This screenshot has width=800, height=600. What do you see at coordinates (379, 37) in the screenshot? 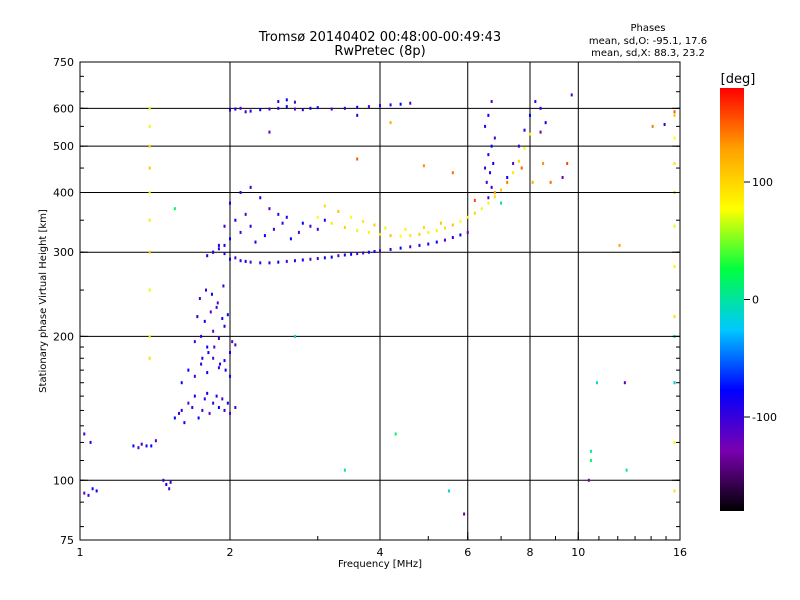
I see `chart-title: Tromsø 20140402 00:48:00-00:49:43` at bounding box center [379, 37].